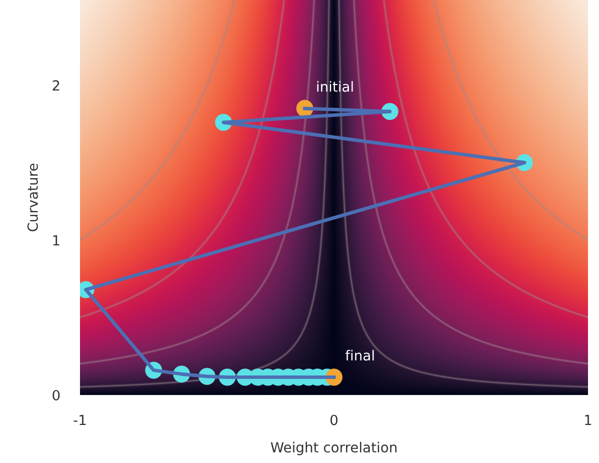  What do you see at coordinates (359, 355) in the screenshot?
I see `annotation: final` at bounding box center [359, 355].